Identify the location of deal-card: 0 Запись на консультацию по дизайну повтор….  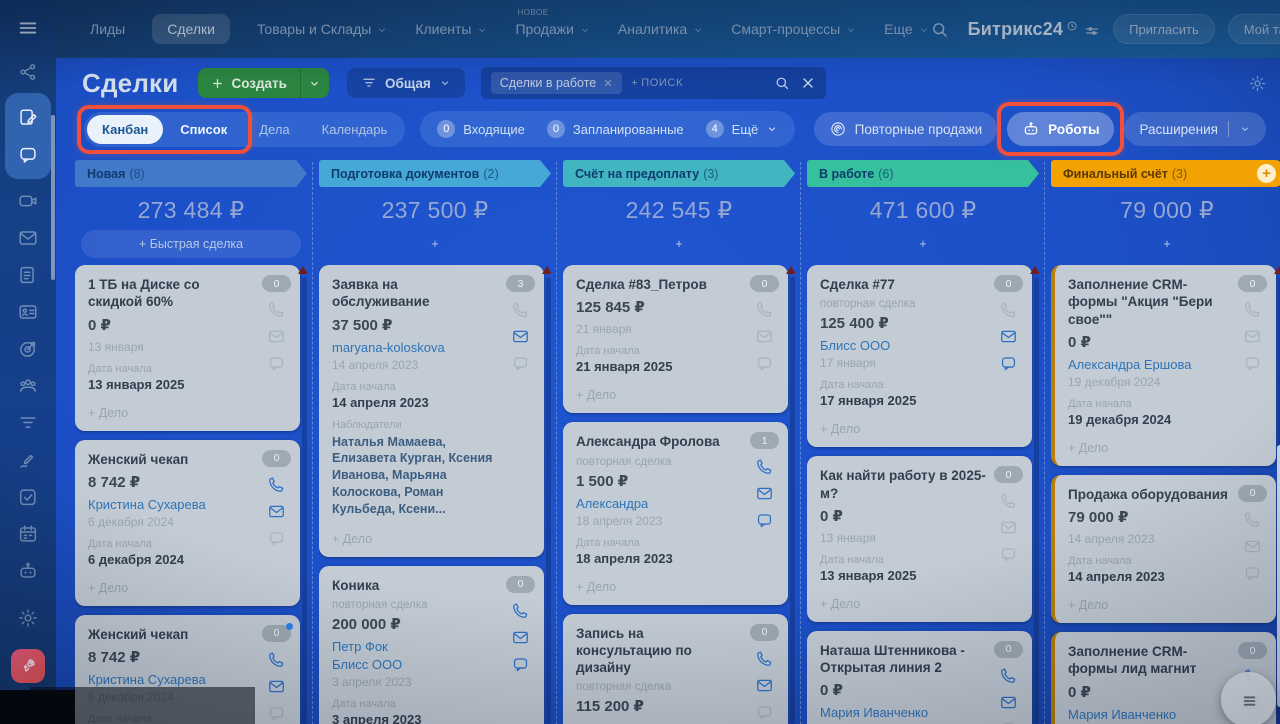
(675, 668).